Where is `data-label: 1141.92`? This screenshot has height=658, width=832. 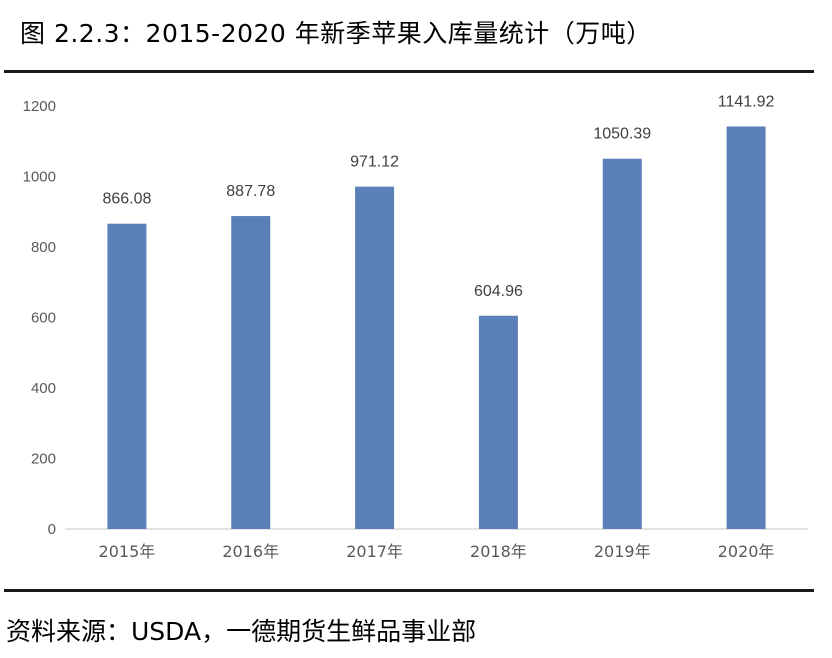
data-label: 1141.92 is located at coordinates (746, 101).